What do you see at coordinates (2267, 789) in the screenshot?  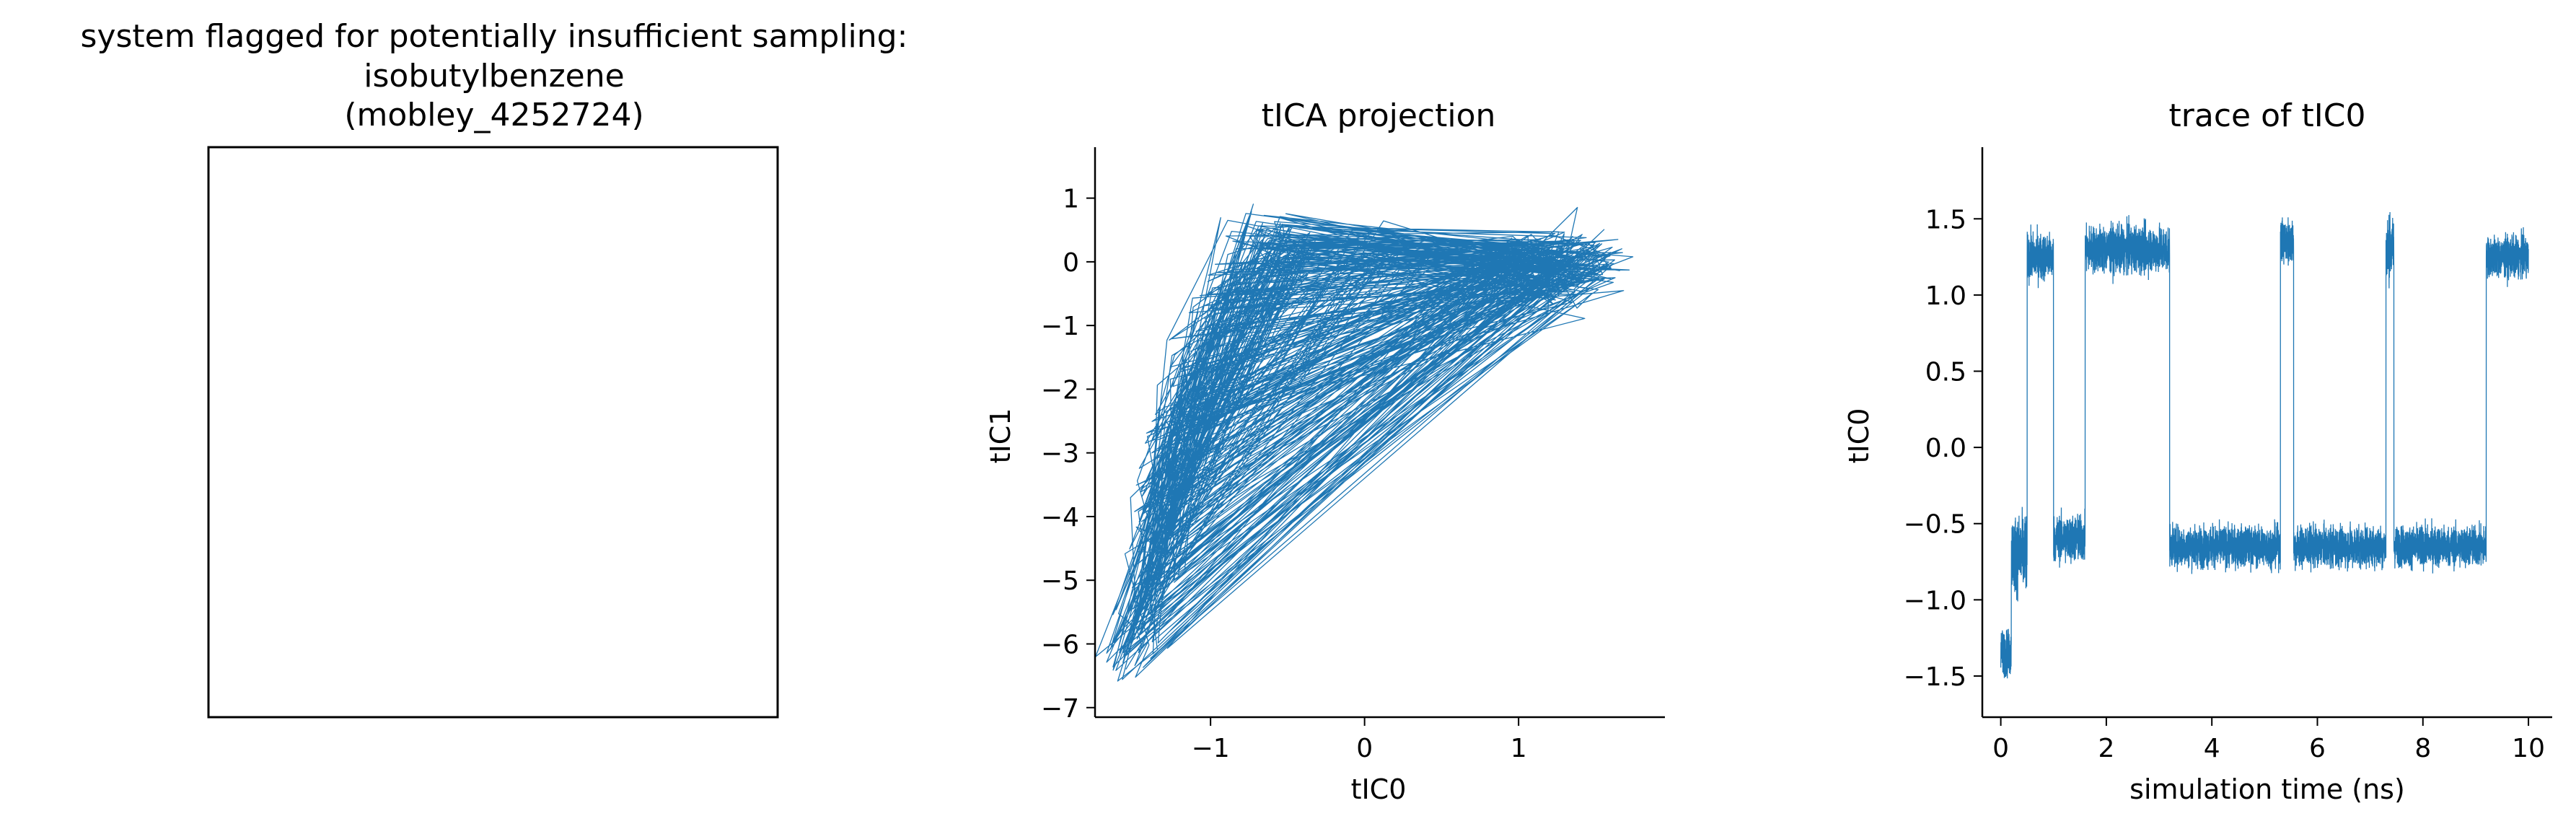 I see `tic0-trace-x-axis-label: simulation time (ns)` at bounding box center [2267, 789].